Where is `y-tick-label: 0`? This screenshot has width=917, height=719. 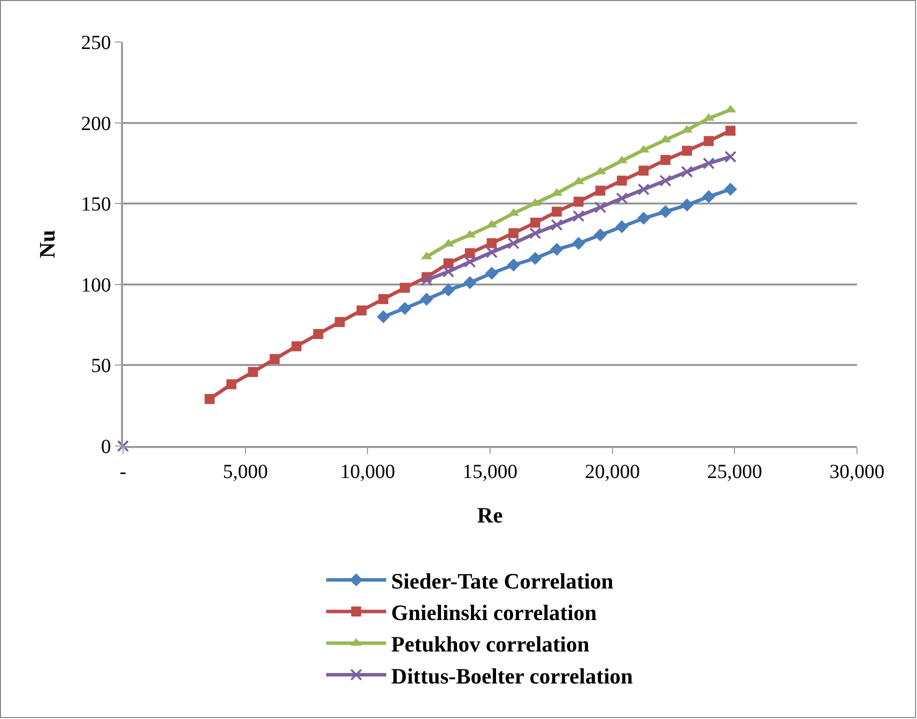 y-tick-label: 0 is located at coordinates (106, 447).